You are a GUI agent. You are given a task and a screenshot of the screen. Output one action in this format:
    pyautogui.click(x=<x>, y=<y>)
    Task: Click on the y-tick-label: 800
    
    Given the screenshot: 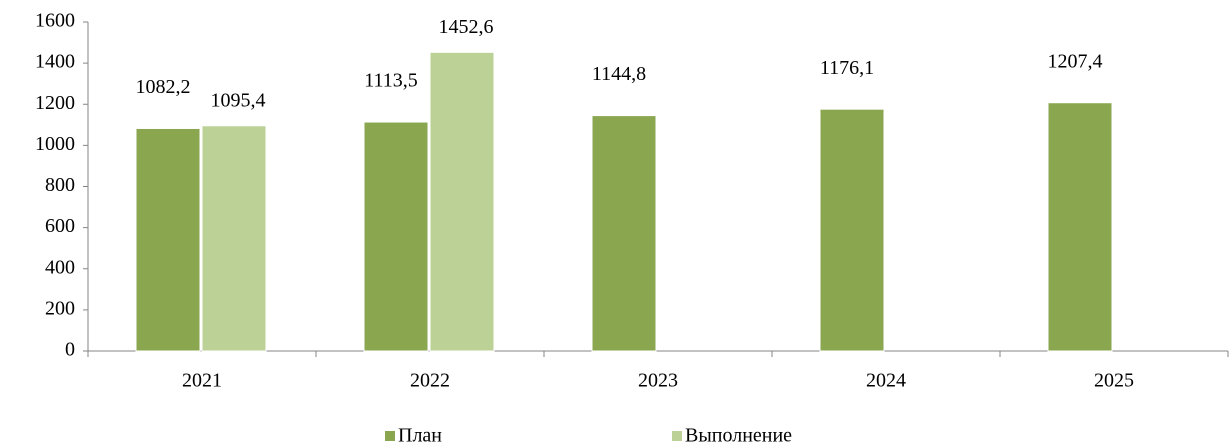 What is the action you would take?
    pyautogui.click(x=60, y=185)
    